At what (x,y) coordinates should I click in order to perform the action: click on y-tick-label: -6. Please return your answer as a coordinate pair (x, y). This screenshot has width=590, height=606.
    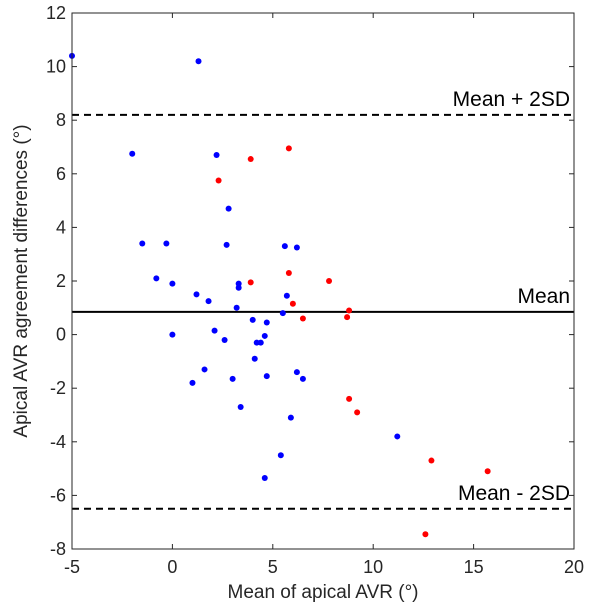
    Looking at the image, I should click on (58, 495).